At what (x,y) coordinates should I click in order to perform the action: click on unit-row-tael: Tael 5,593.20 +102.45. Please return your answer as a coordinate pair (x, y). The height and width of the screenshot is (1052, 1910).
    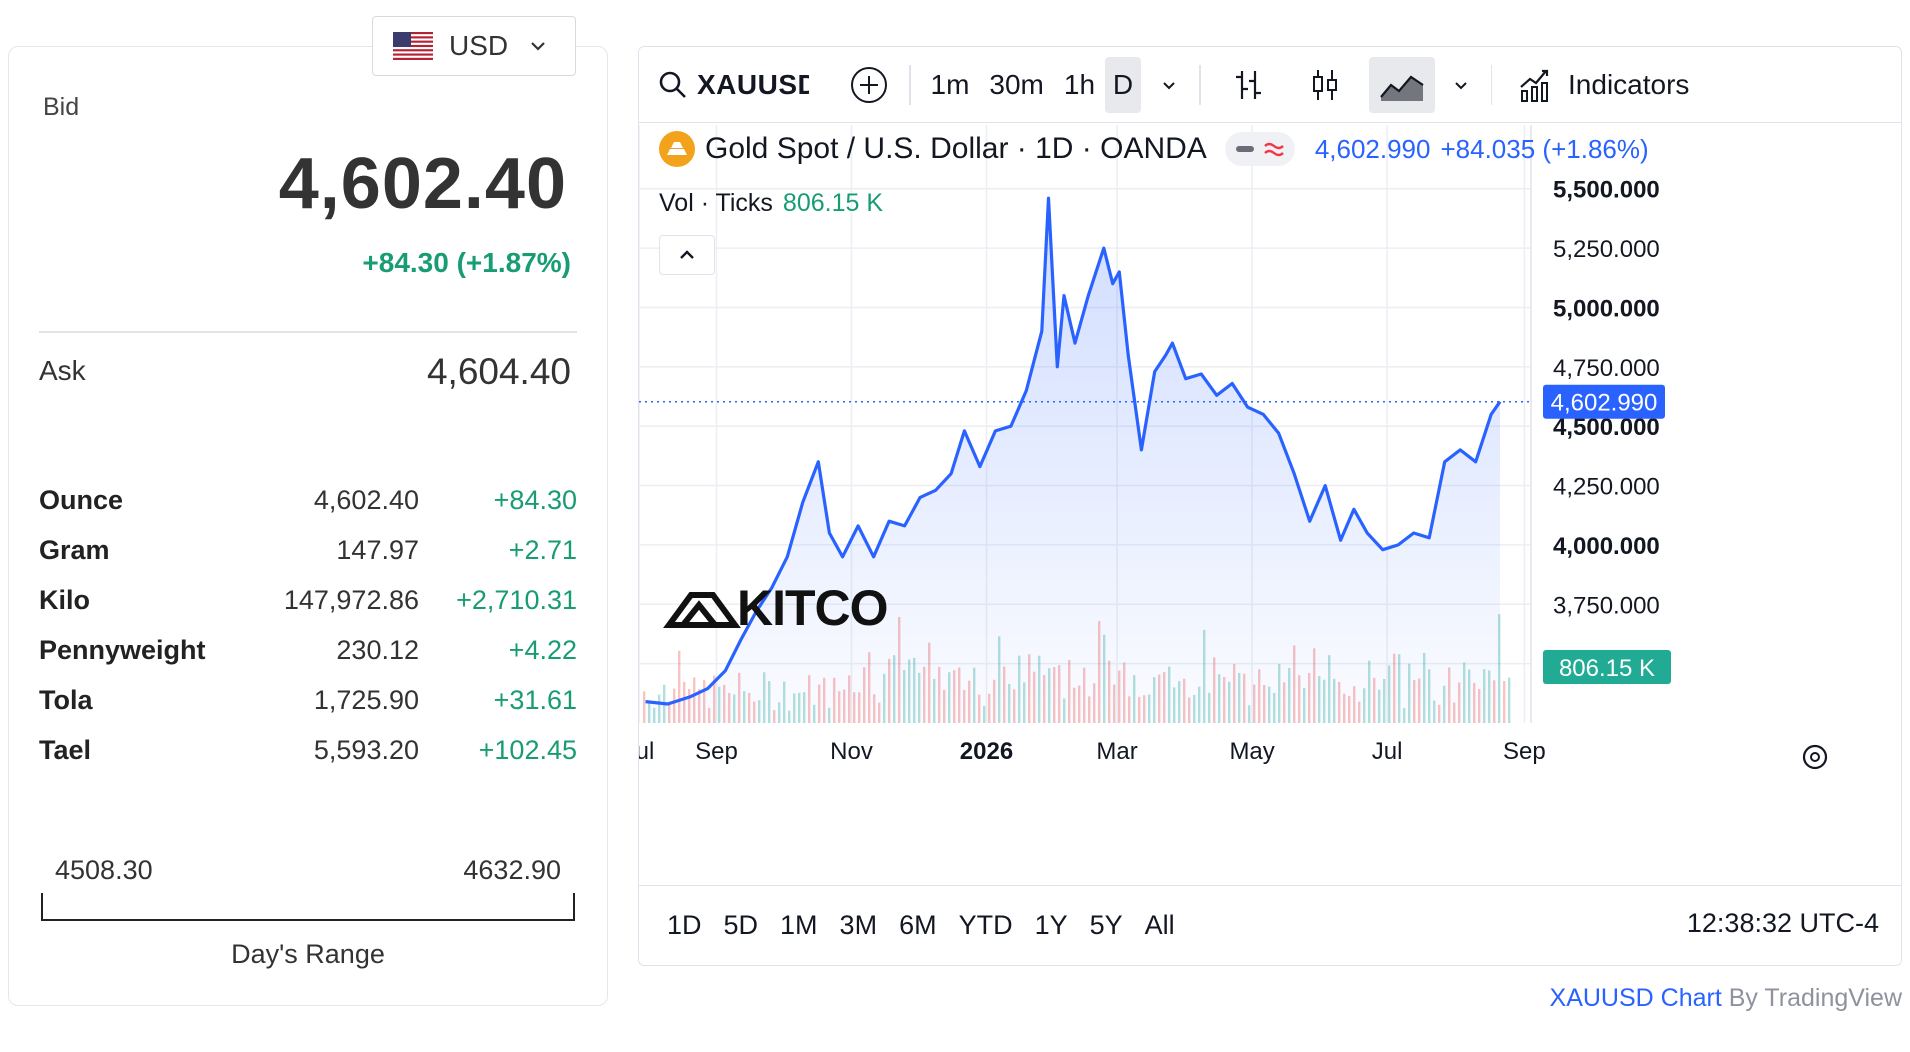
    Looking at the image, I should click on (308, 750).